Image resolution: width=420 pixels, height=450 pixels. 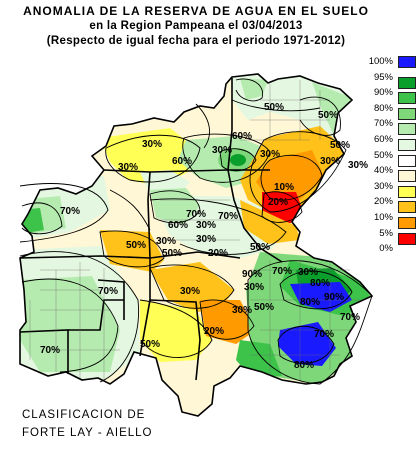 I want to click on legend-row: 100%, so click(x=392, y=62).